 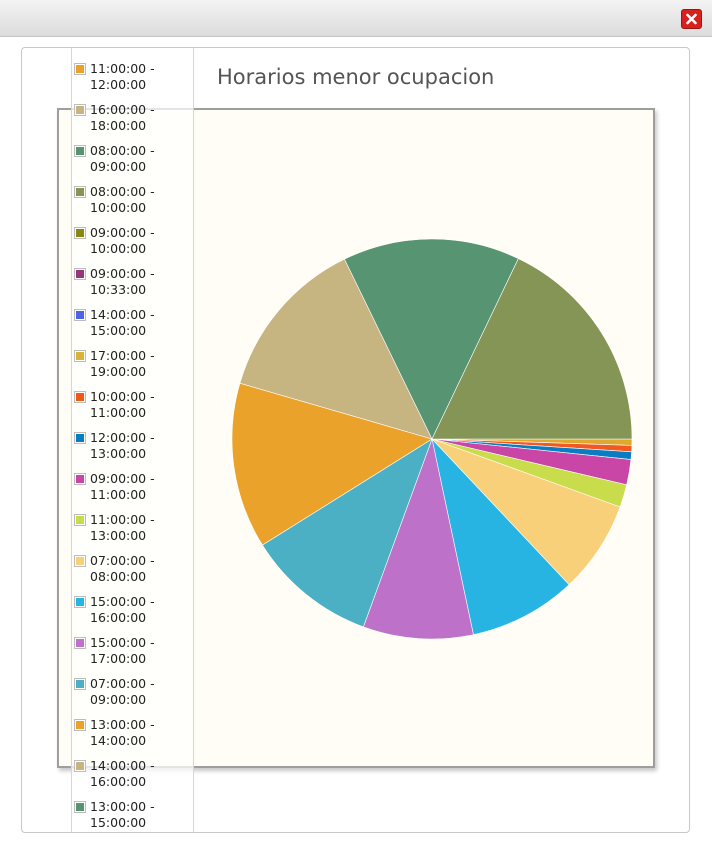 I want to click on legend-label: 12:00:00 -13:00:00, so click(x=140, y=446).